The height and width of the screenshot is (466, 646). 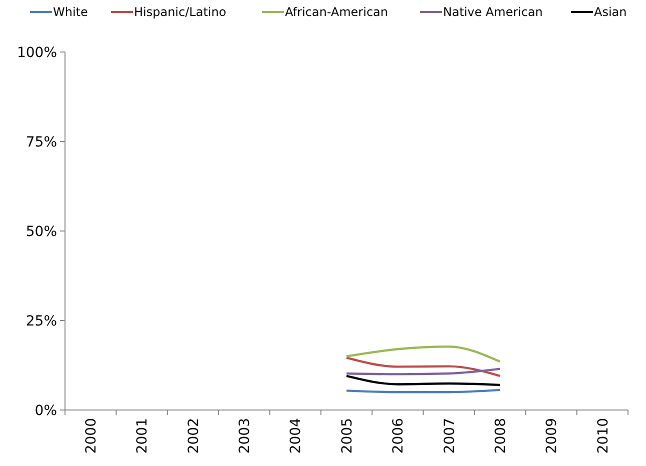 I want to click on legend-label: African-American, so click(x=336, y=12).